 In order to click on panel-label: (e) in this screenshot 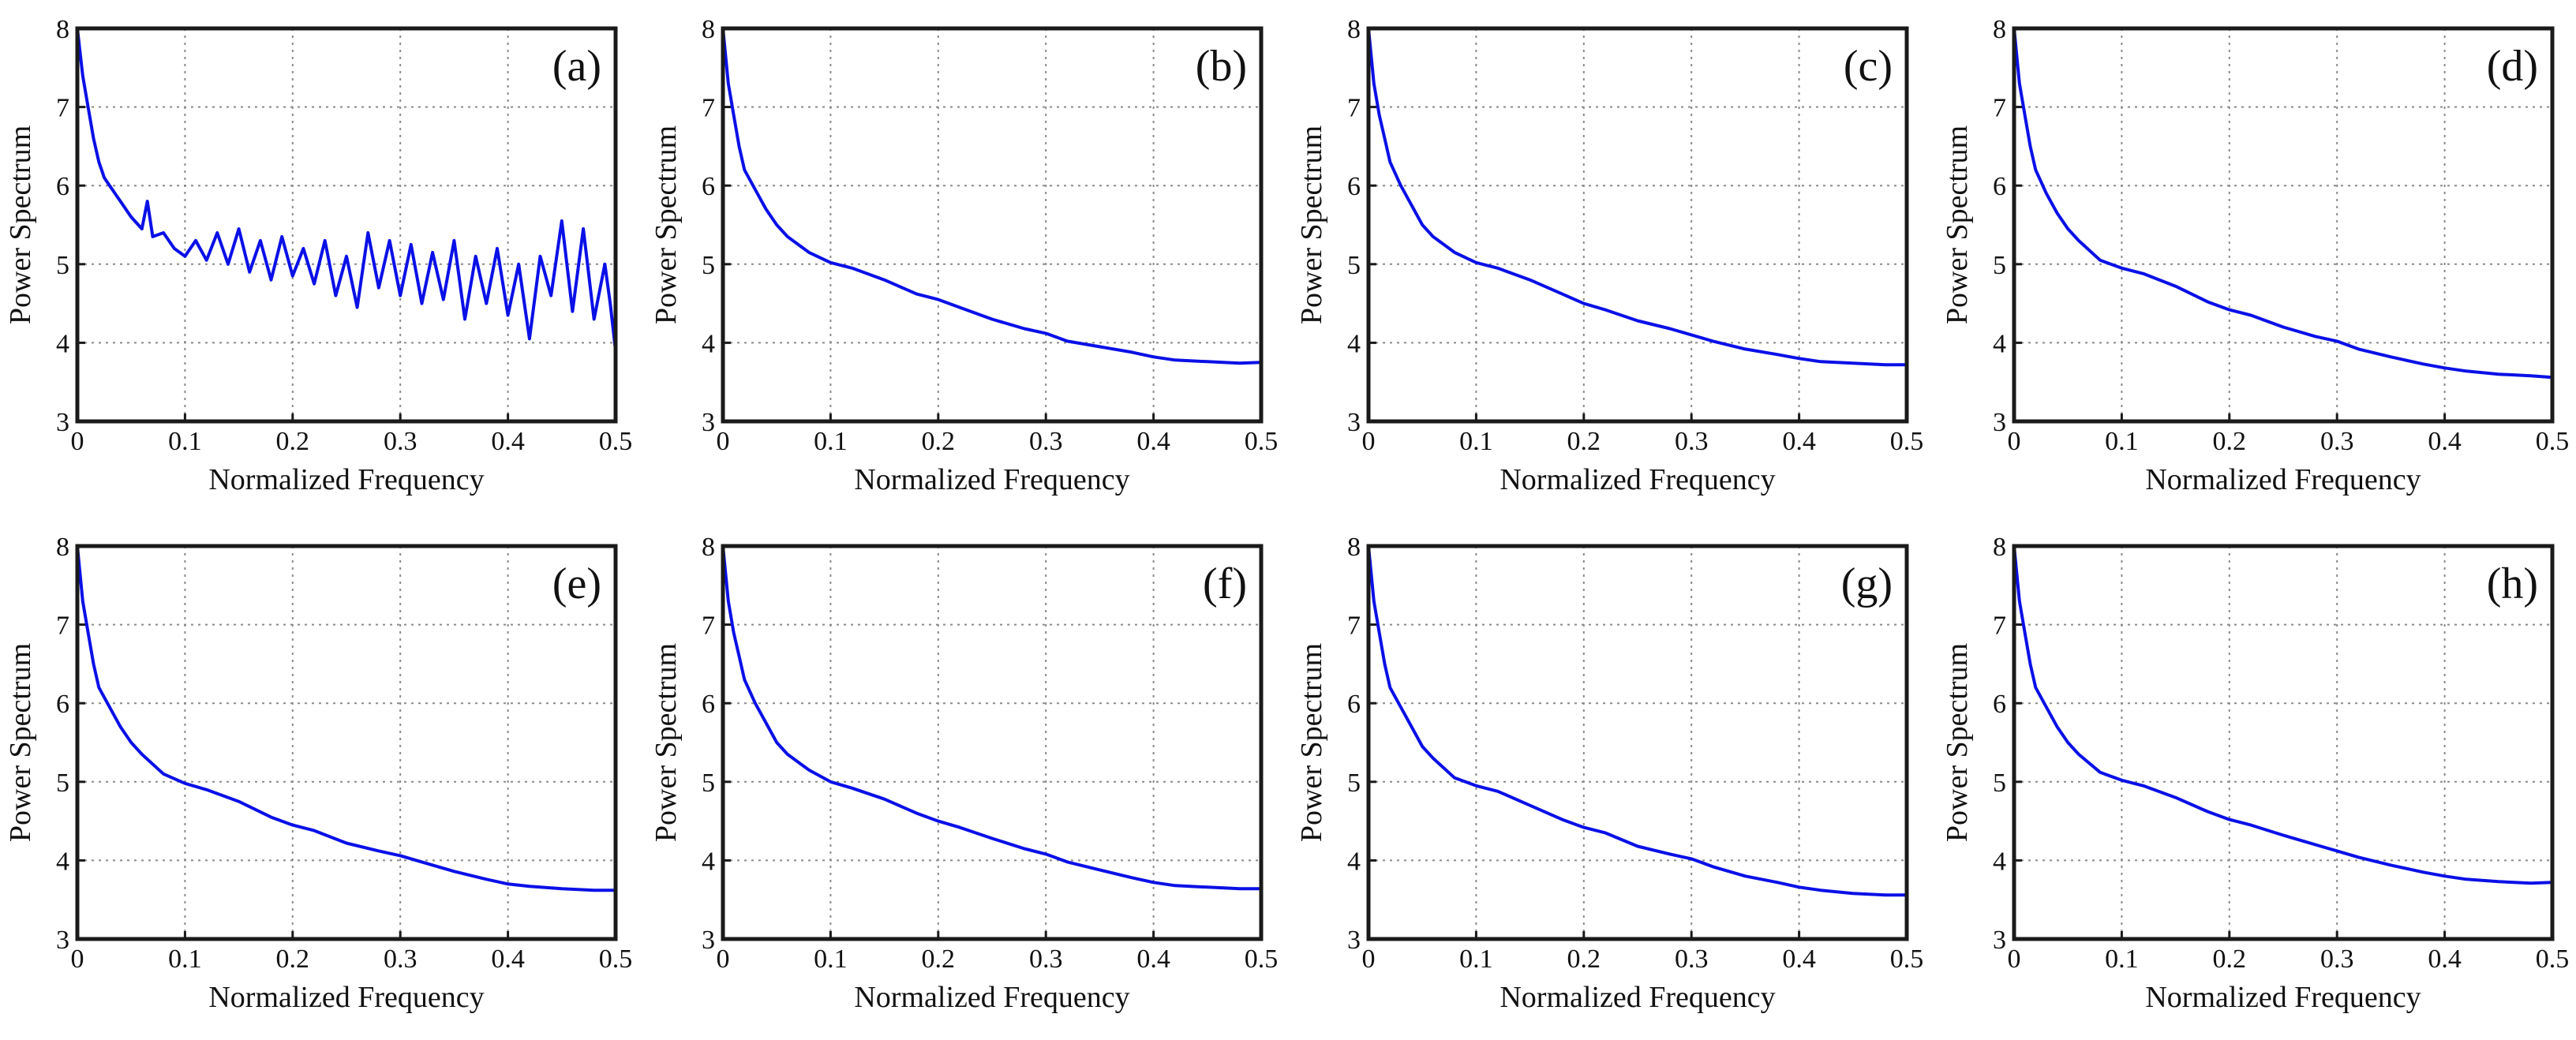, I will do `click(576, 583)`.